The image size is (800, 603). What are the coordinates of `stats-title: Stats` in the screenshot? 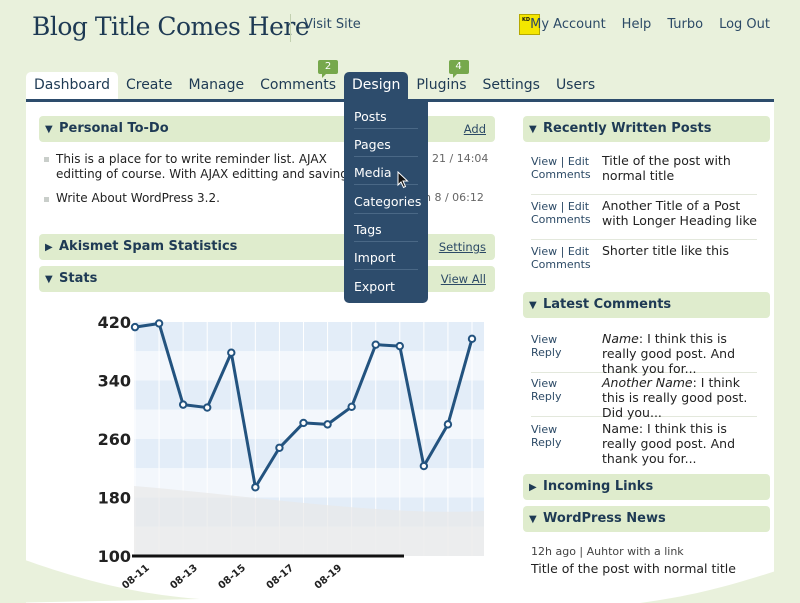 It's located at (78, 278).